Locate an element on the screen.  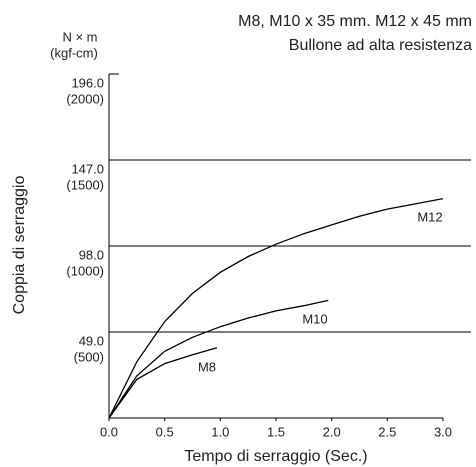
x-tick-label: 2.5 is located at coordinates (387, 431).